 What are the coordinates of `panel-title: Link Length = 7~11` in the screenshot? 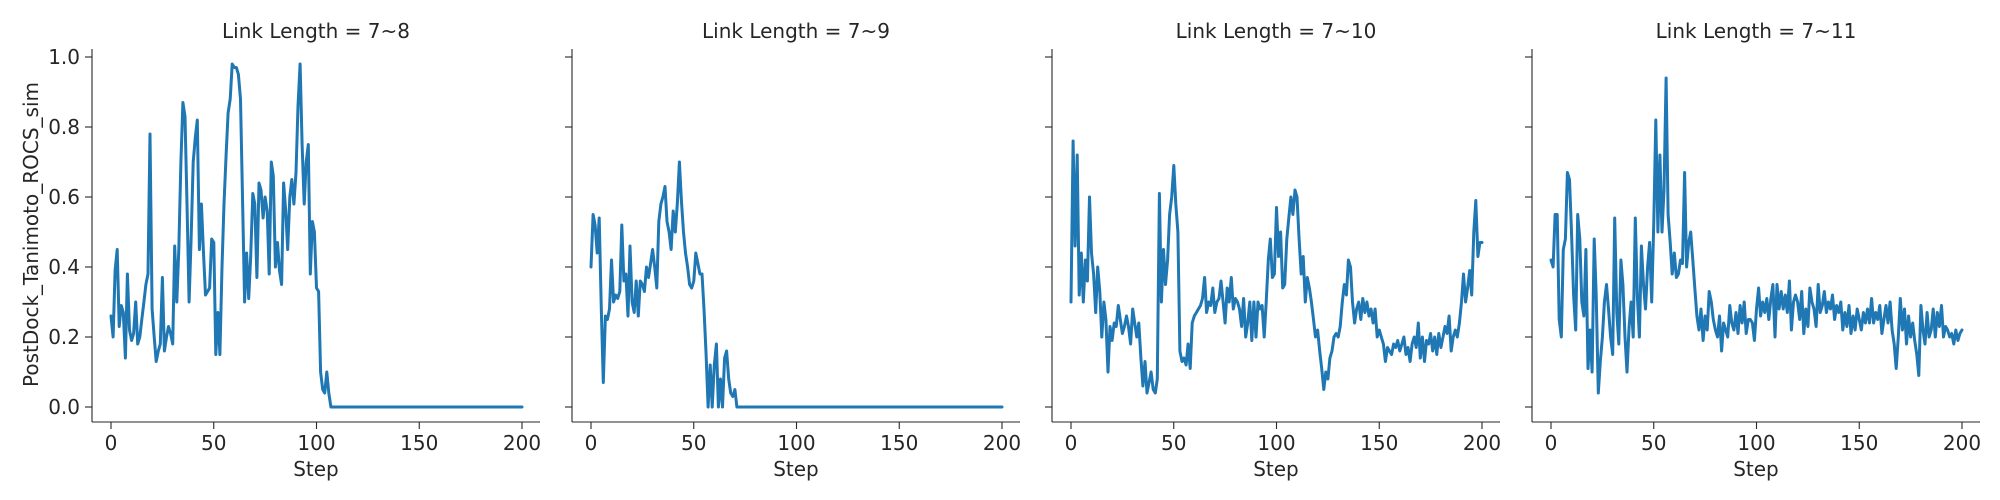 It's located at (1756, 31).